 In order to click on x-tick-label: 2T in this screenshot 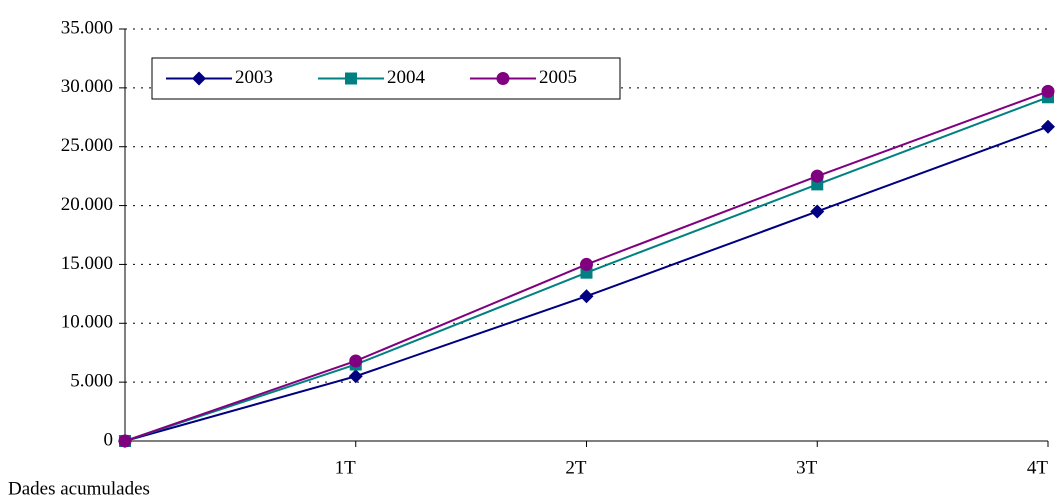, I will do `click(576, 467)`.